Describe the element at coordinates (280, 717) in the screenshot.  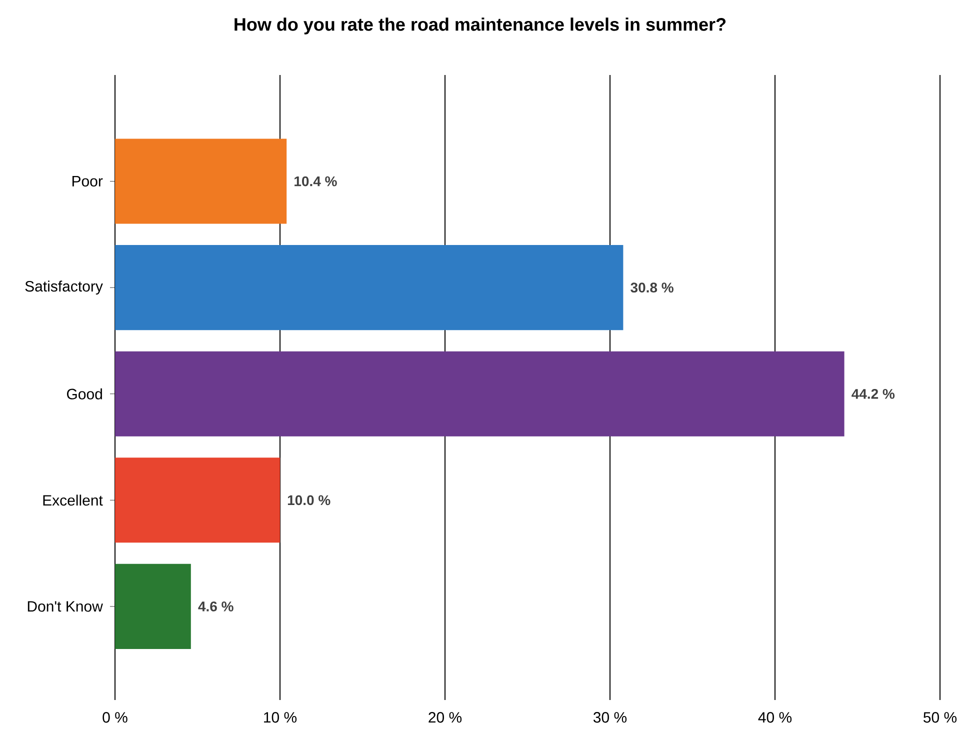
I see `x-tick-label: 10 %` at that location.